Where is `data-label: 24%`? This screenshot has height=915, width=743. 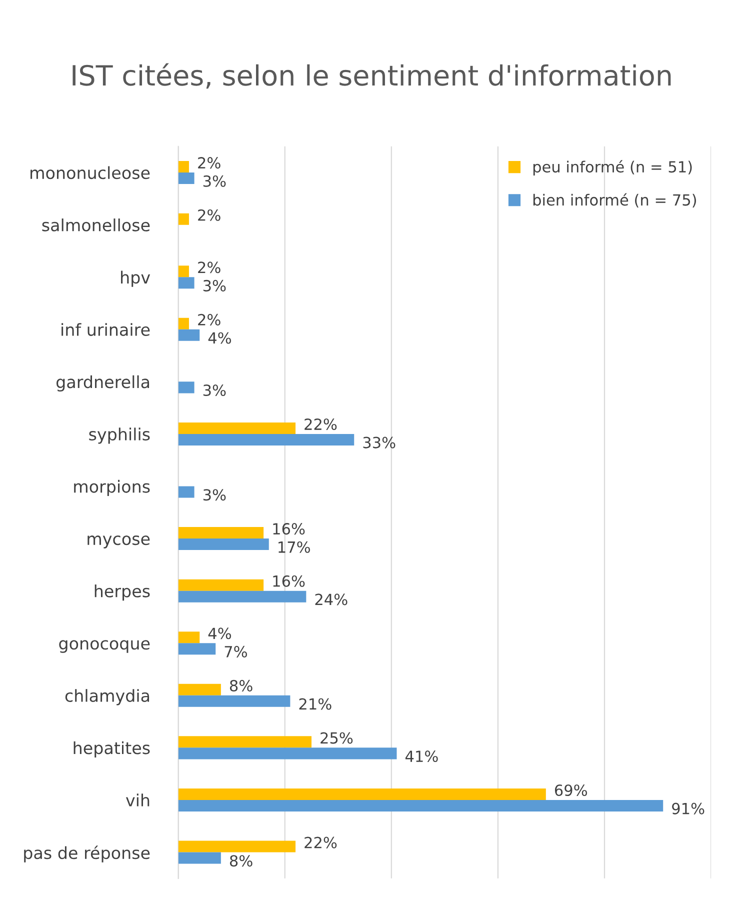
data-label: 24% is located at coordinates (331, 600).